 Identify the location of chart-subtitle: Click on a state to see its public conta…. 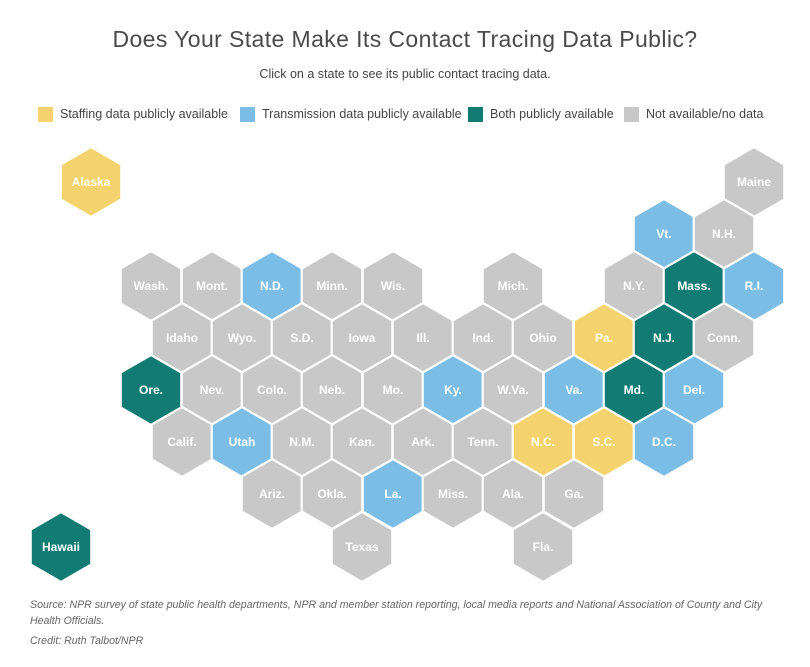
(405, 74).